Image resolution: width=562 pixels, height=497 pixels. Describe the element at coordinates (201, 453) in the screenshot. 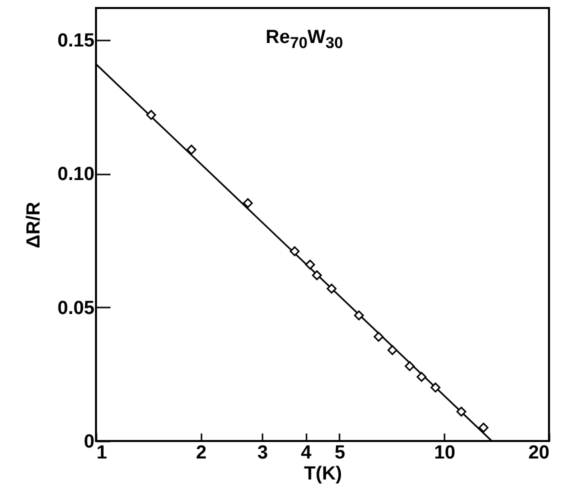

I see `x-tick-label: 2` at that location.